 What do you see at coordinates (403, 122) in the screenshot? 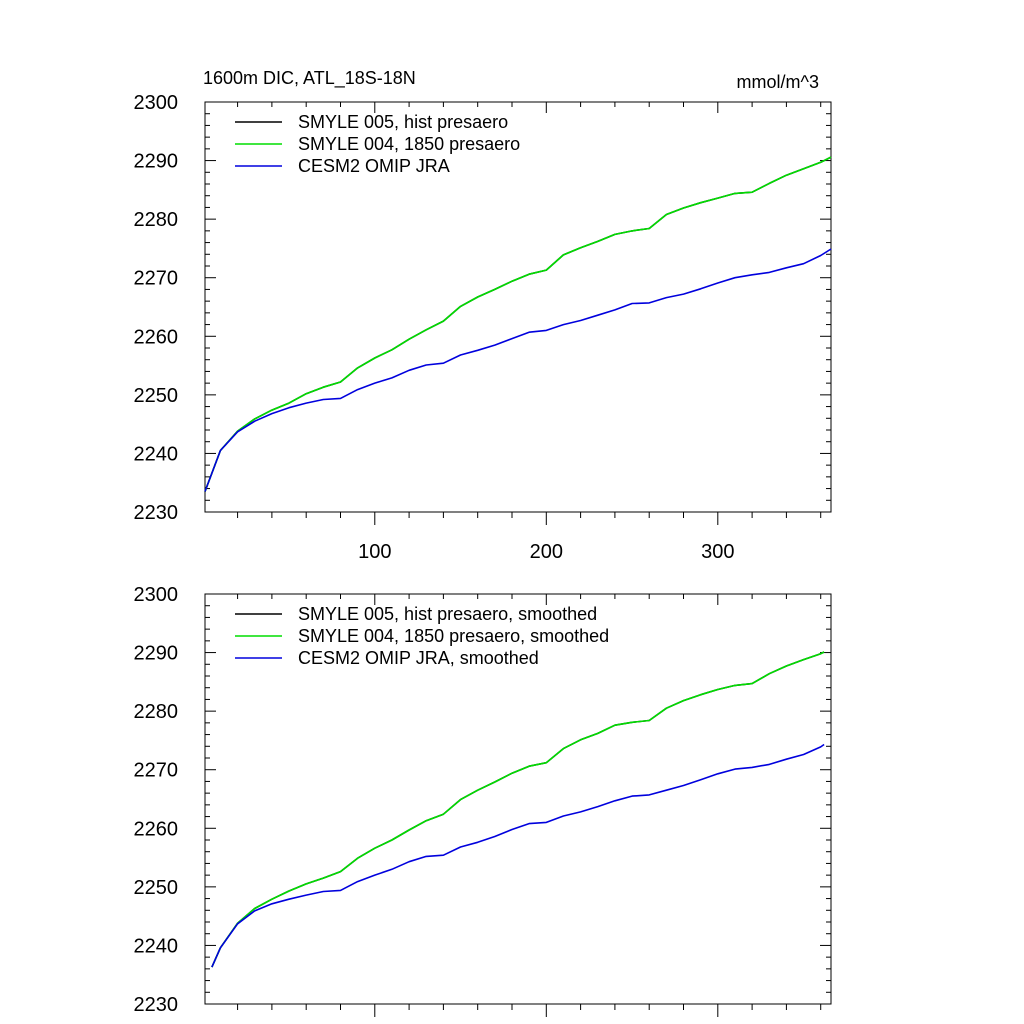
I see `legend-label: SMYLE 005, hist presaero` at bounding box center [403, 122].